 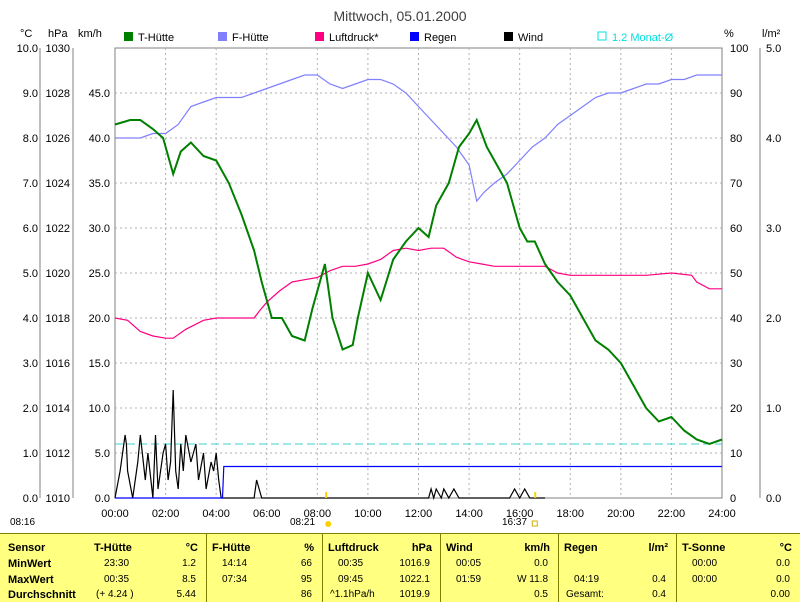 I want to click on humidity-tick-label: 30, so click(x=736, y=364).